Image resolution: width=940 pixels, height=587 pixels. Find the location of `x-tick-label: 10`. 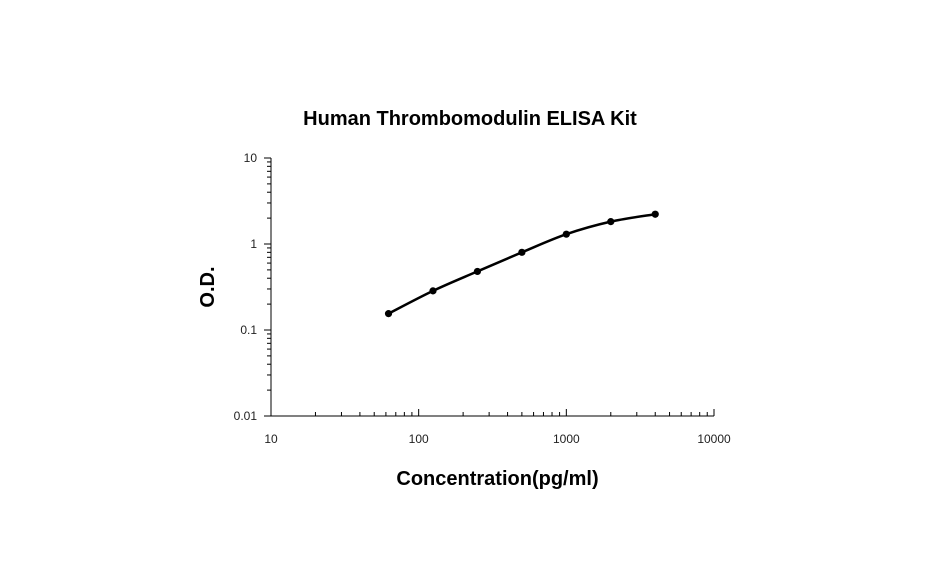

x-tick-label: 10 is located at coordinates (271, 439).